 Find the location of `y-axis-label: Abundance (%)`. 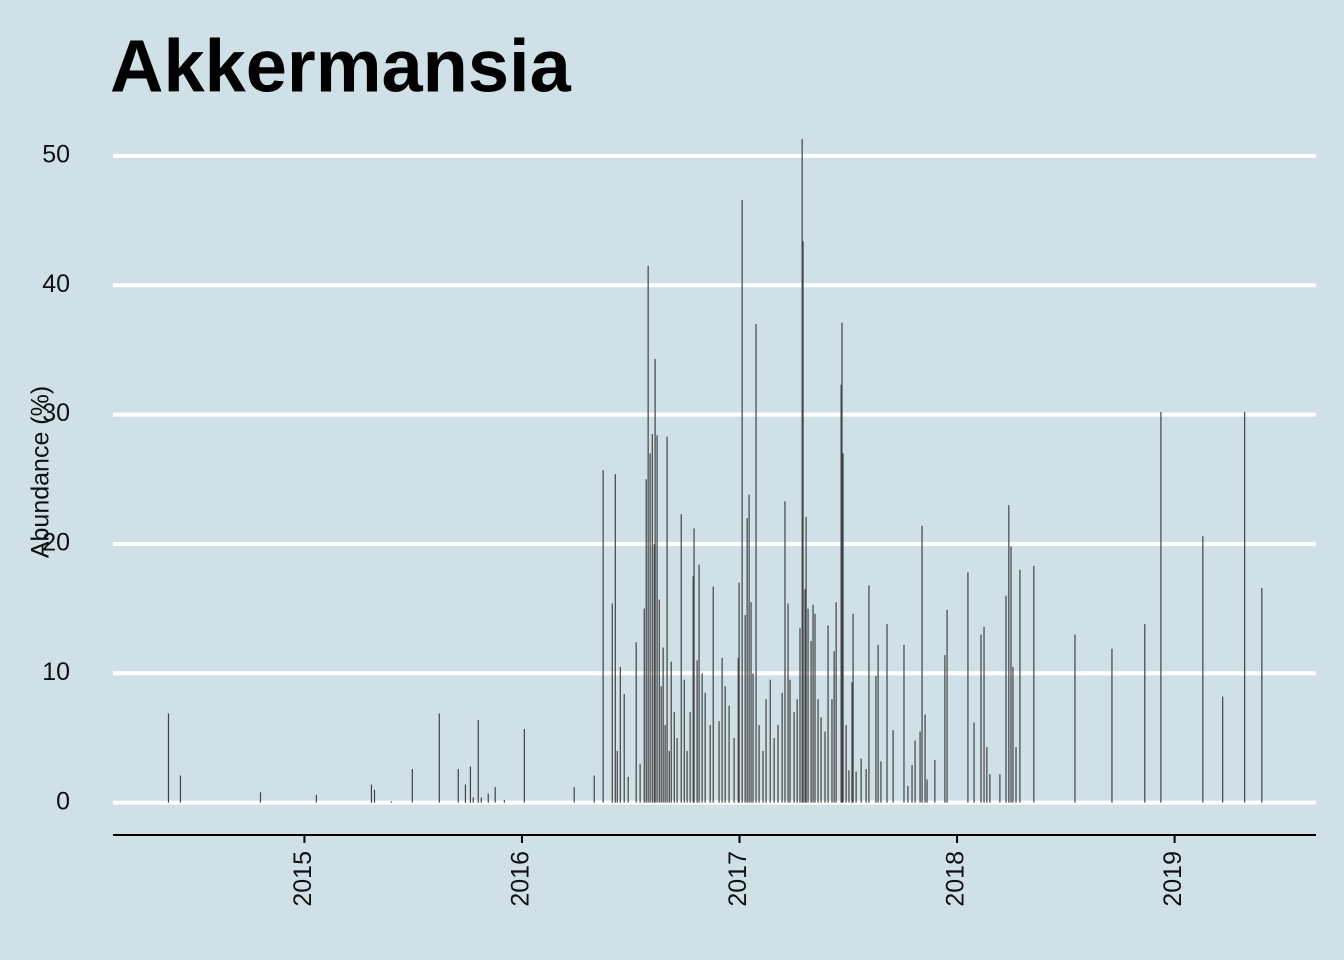

y-axis-label: Abundance (%) is located at coordinates (41, 472).